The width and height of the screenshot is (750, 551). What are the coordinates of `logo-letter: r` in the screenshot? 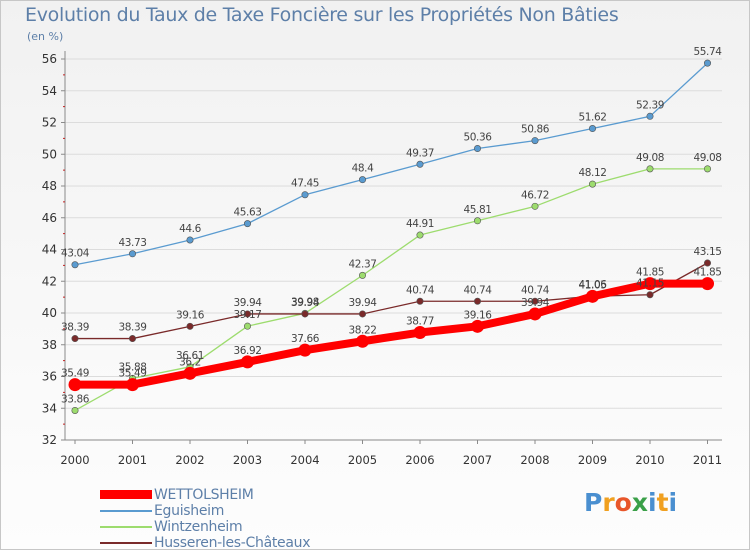 It's located at (608, 502).